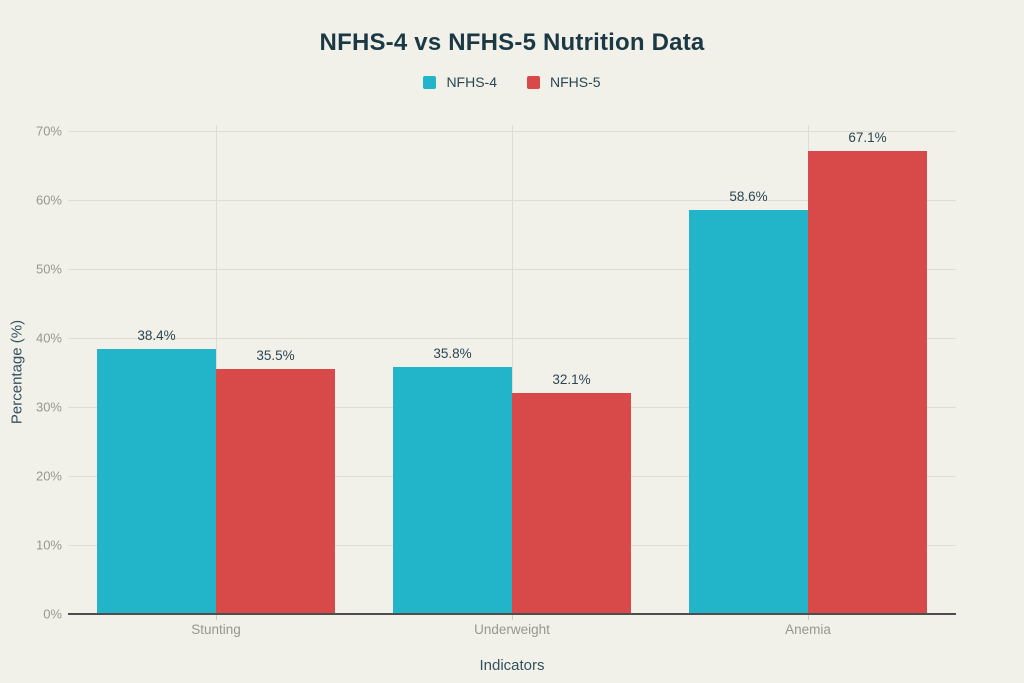 The width and height of the screenshot is (1024, 683). What do you see at coordinates (156, 336) in the screenshot?
I see `bar-value-label: 38.4%` at bounding box center [156, 336].